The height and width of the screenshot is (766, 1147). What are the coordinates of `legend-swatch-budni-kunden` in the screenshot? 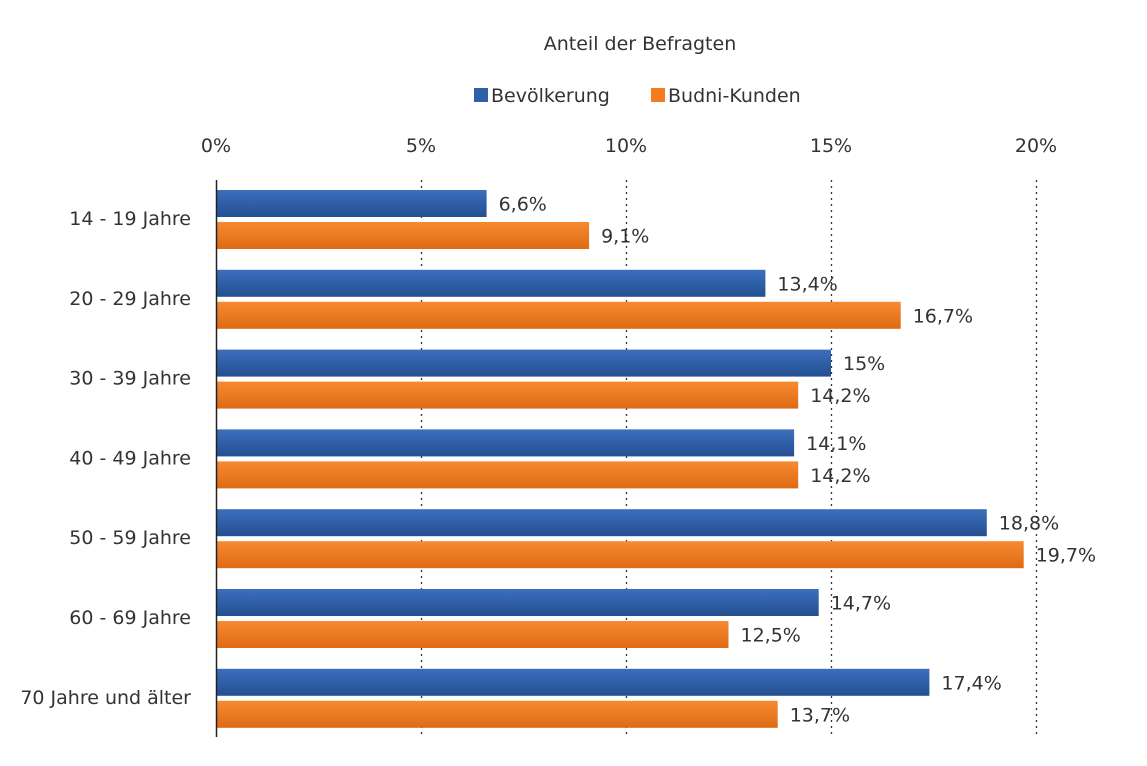 It's located at (658, 95).